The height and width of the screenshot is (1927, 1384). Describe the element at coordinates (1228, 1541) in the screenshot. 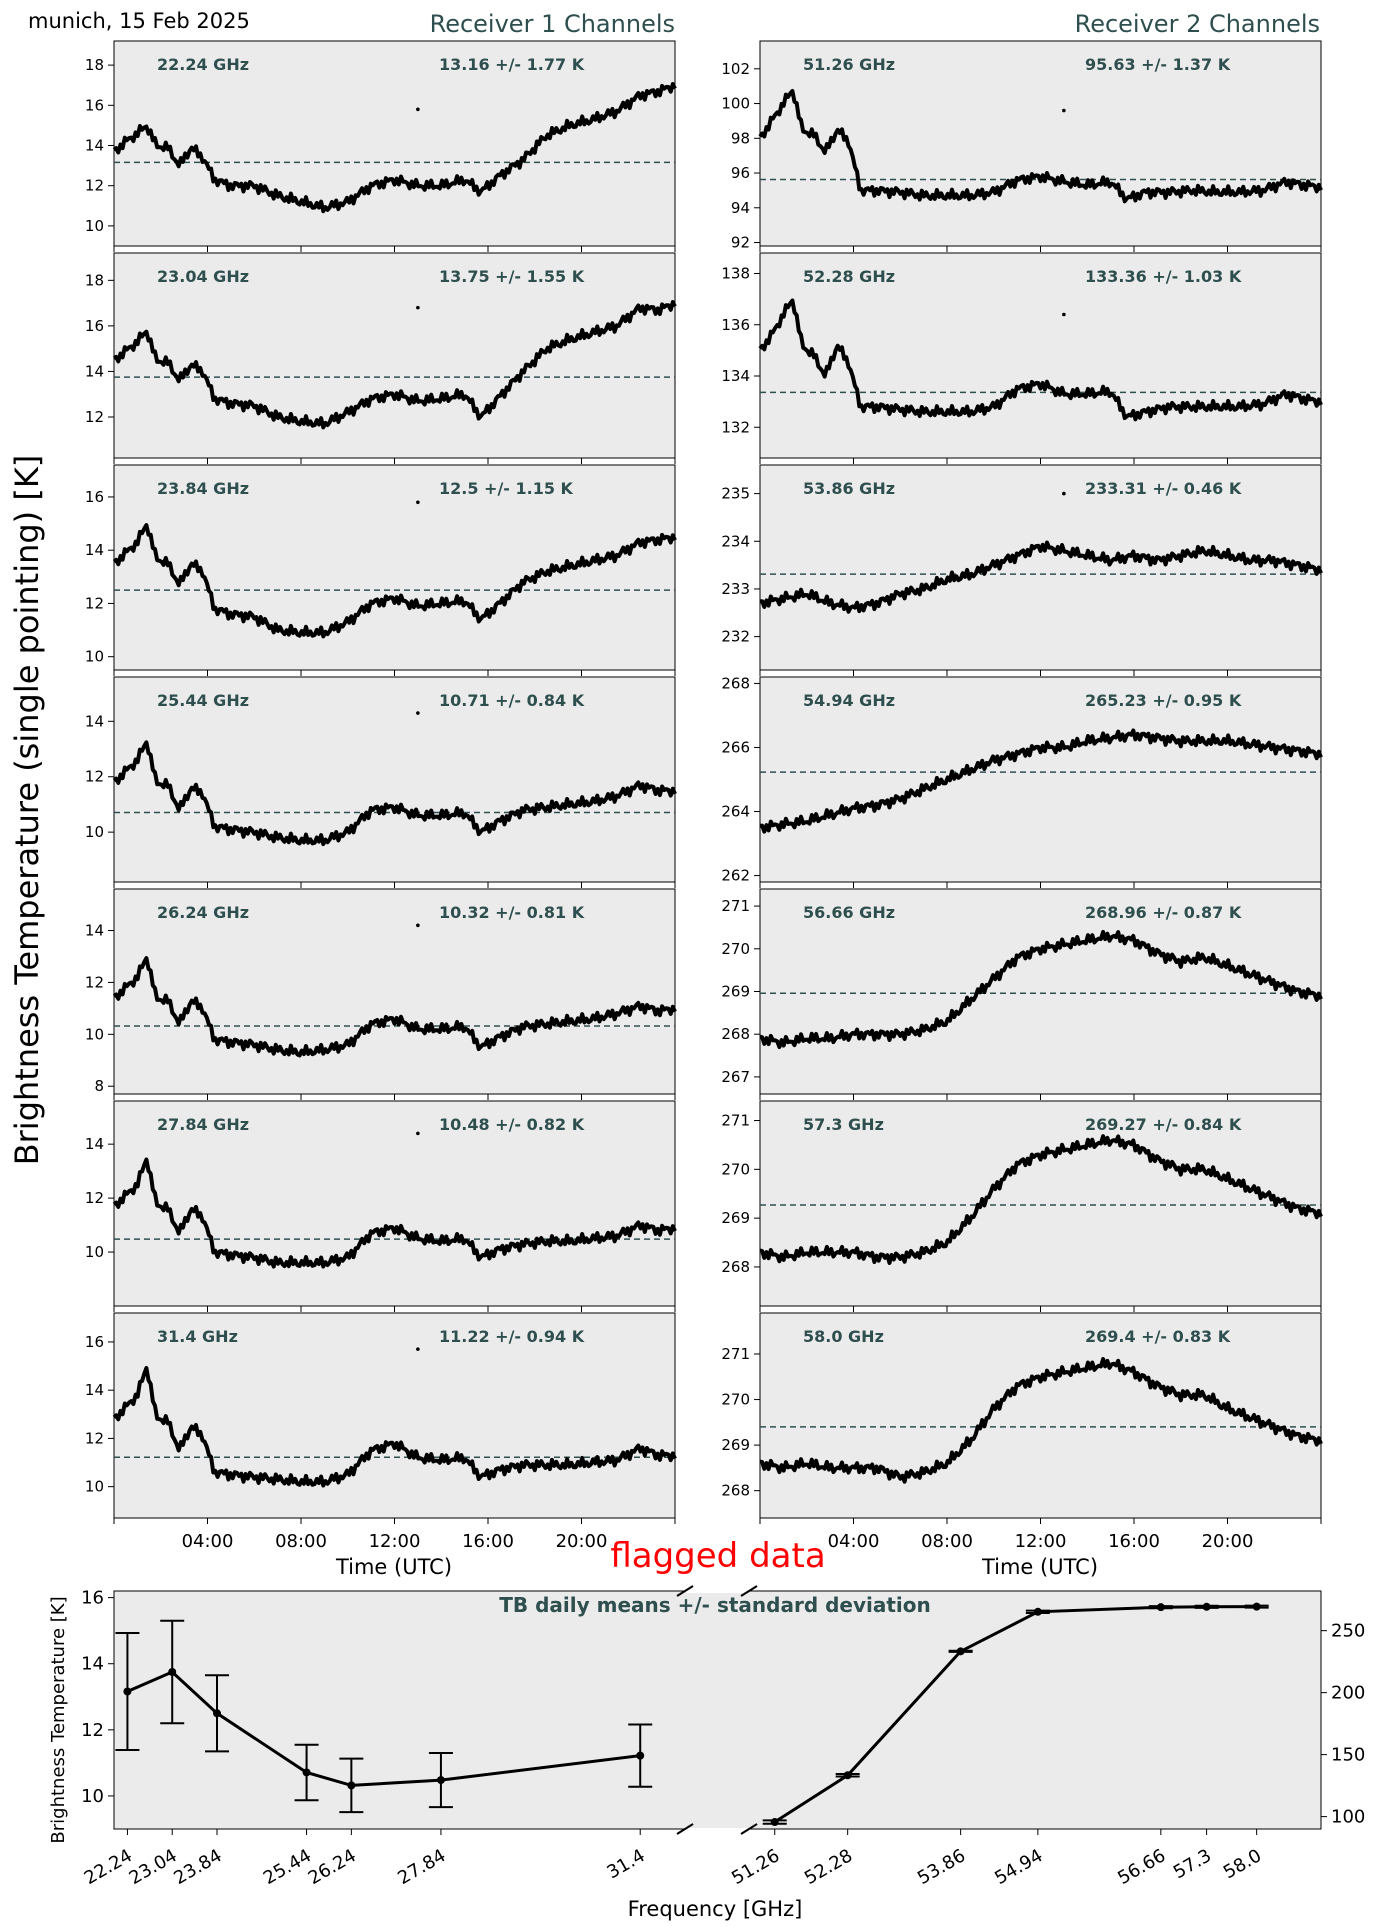

I see `time-tick-label: 20:00` at that location.